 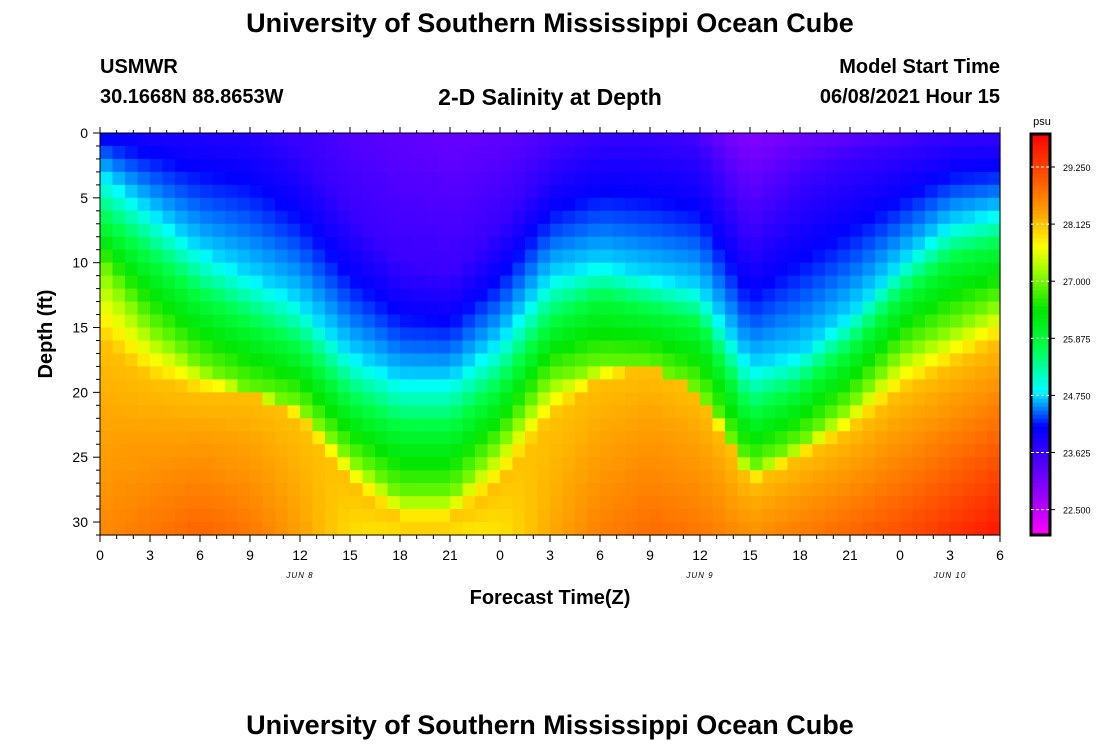 What do you see at coordinates (900, 555) in the screenshot?
I see `x-tick-label: 0` at bounding box center [900, 555].